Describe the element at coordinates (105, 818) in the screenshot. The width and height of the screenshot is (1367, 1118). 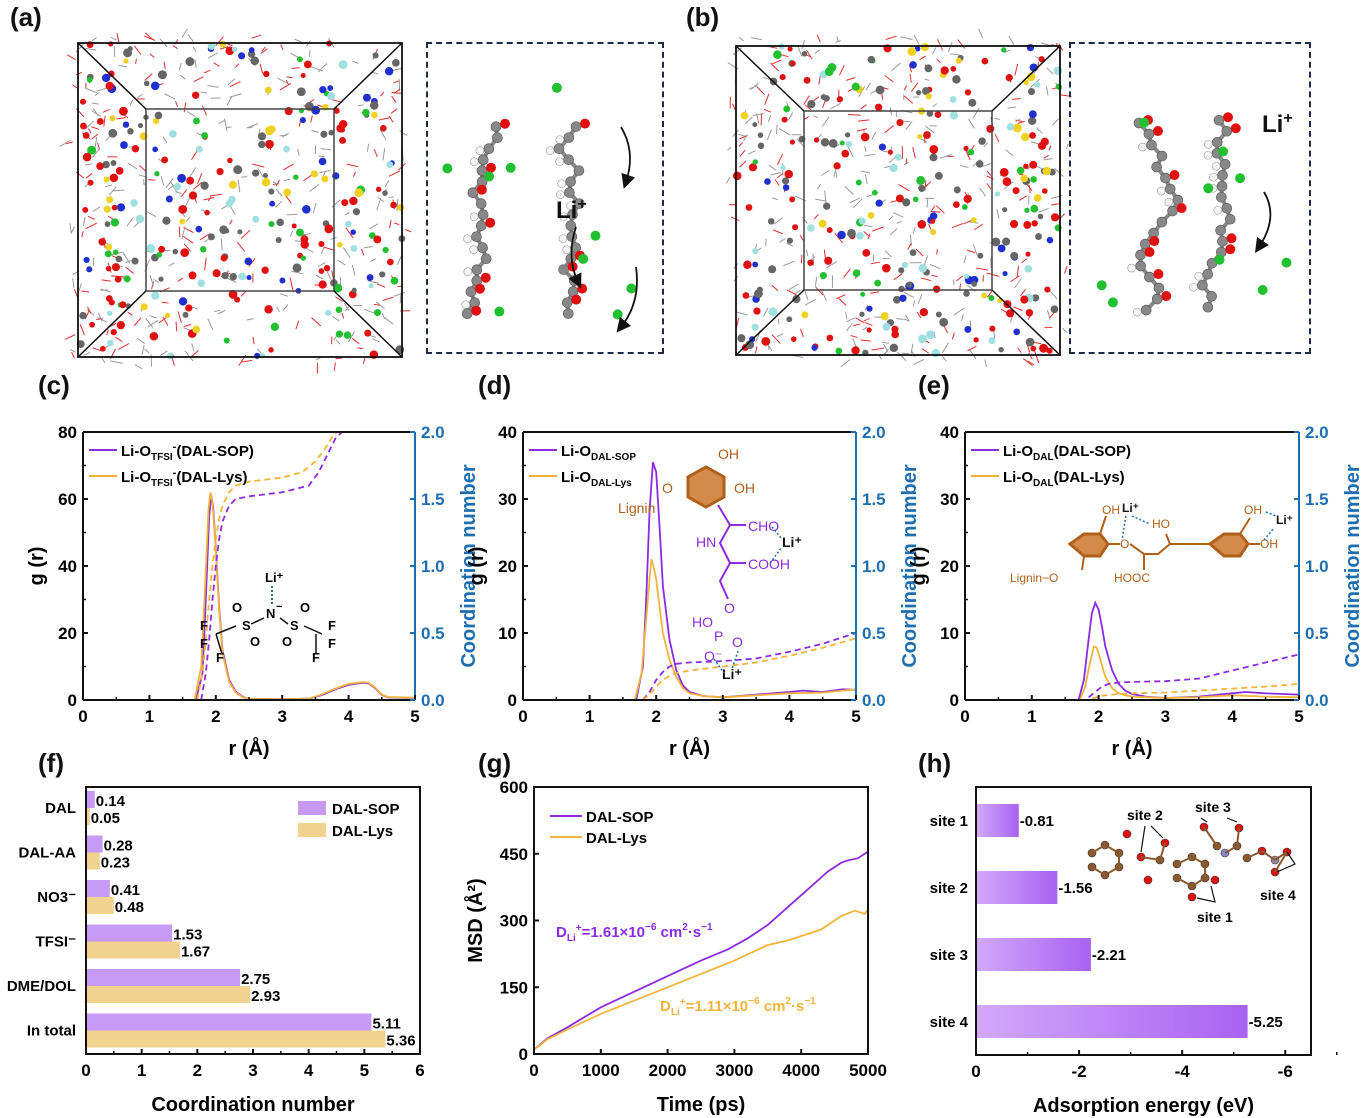
I see `bar-value-label: 0.05` at that location.